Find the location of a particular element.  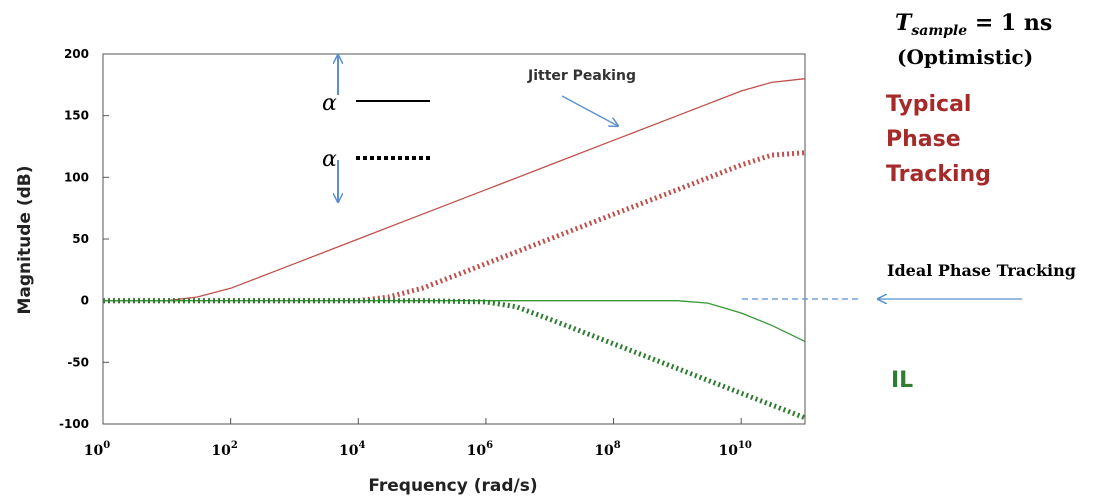

x-tick-exponent: 10 is located at coordinates (745, 445).